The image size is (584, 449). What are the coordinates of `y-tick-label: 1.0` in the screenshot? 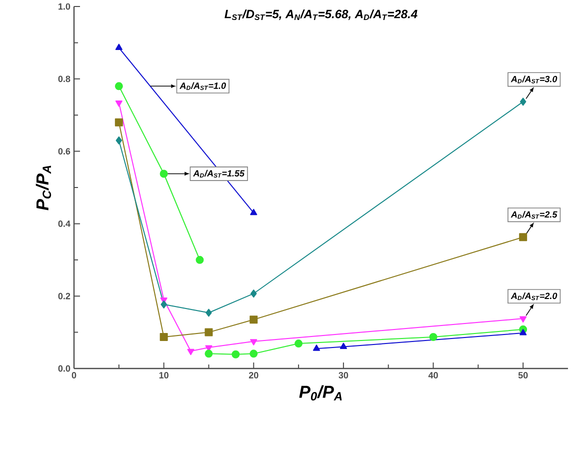 It's located at (64, 7).